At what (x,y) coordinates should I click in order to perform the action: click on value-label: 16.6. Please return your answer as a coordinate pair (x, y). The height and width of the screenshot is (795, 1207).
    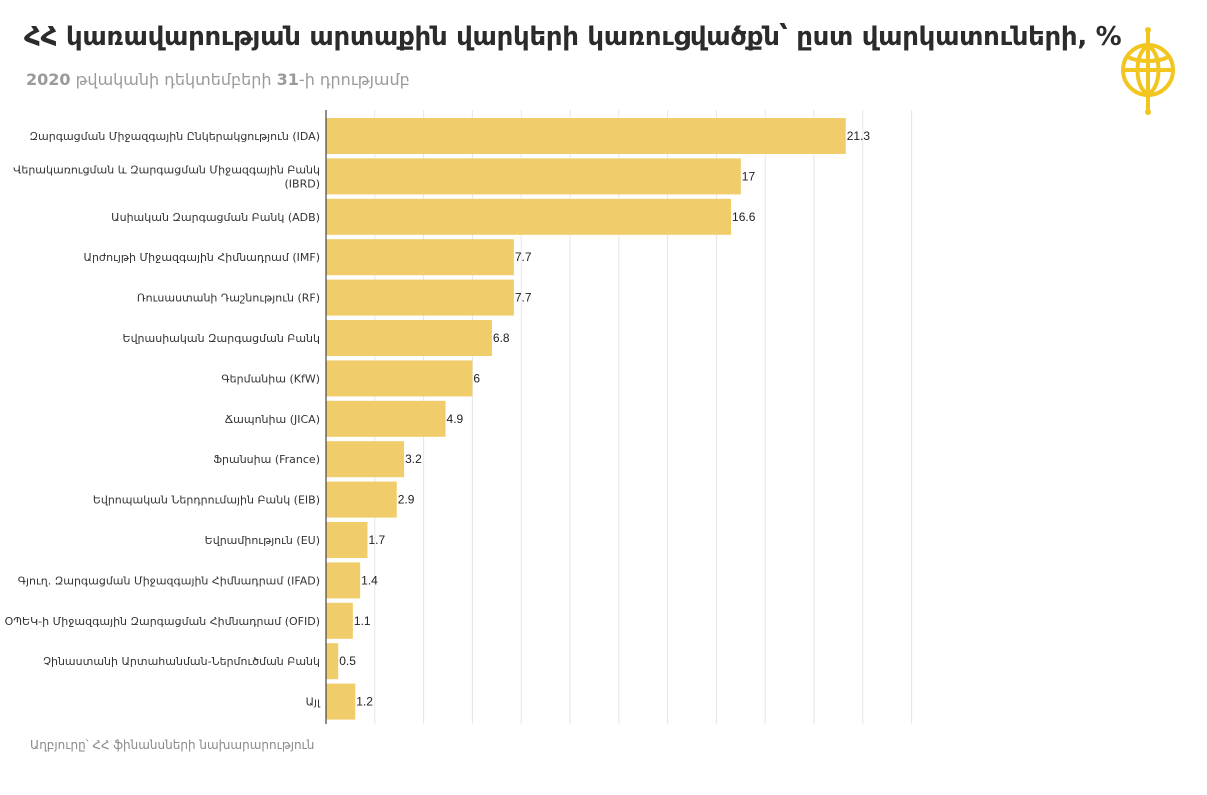
    Looking at the image, I should click on (744, 217).